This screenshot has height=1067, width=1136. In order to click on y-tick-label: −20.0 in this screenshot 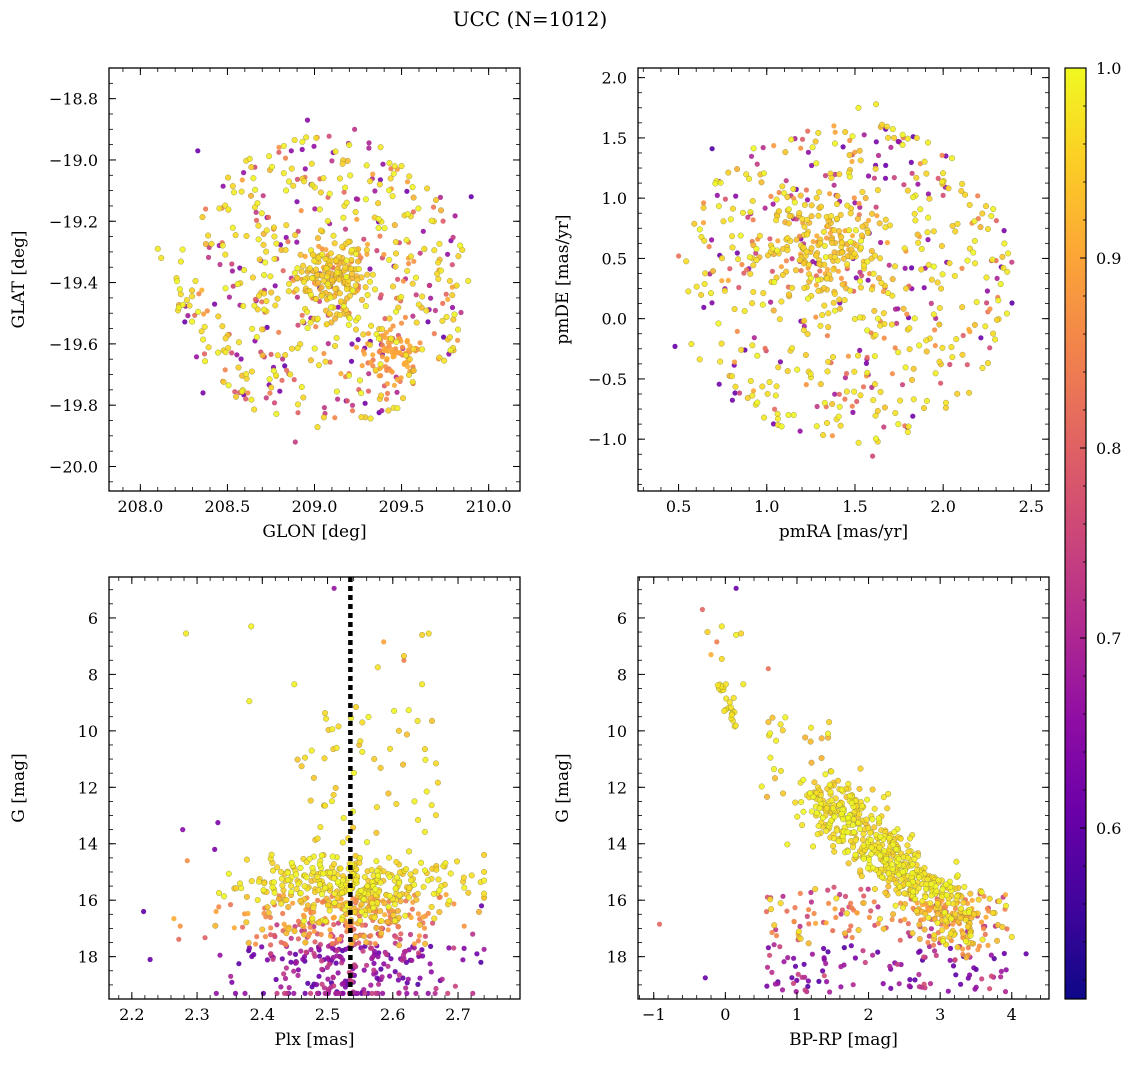, I will do `click(73, 466)`.